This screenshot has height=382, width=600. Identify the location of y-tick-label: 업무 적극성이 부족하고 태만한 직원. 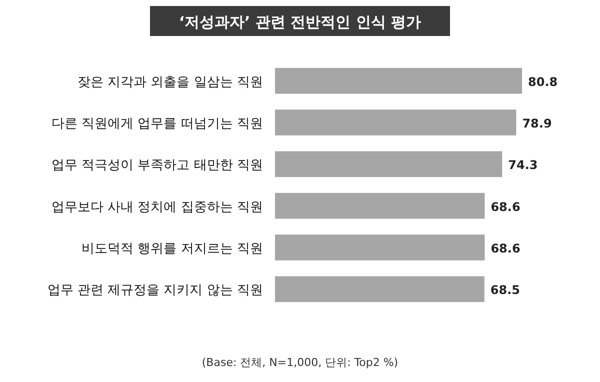
(157, 166).